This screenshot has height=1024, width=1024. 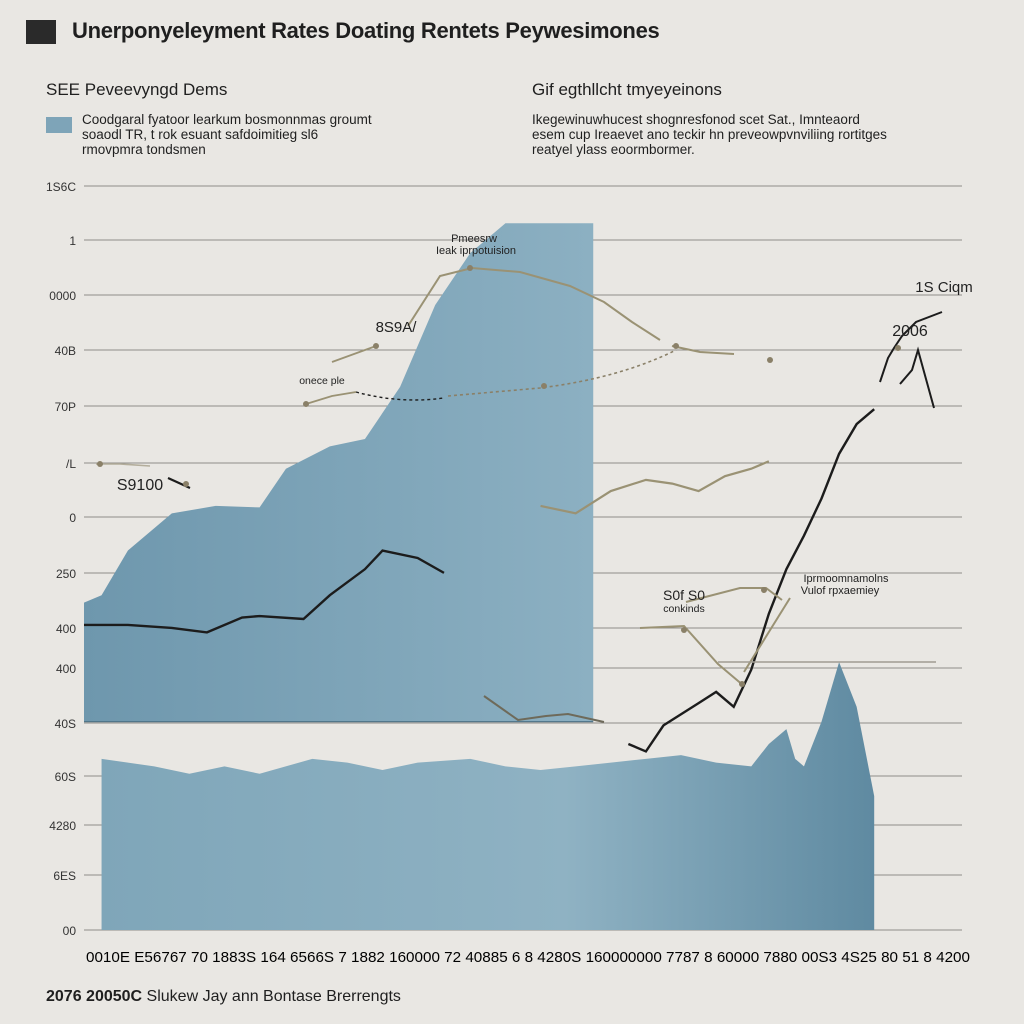 I want to click on annotation-label: Vulof rpxaemiey, so click(x=840, y=591).